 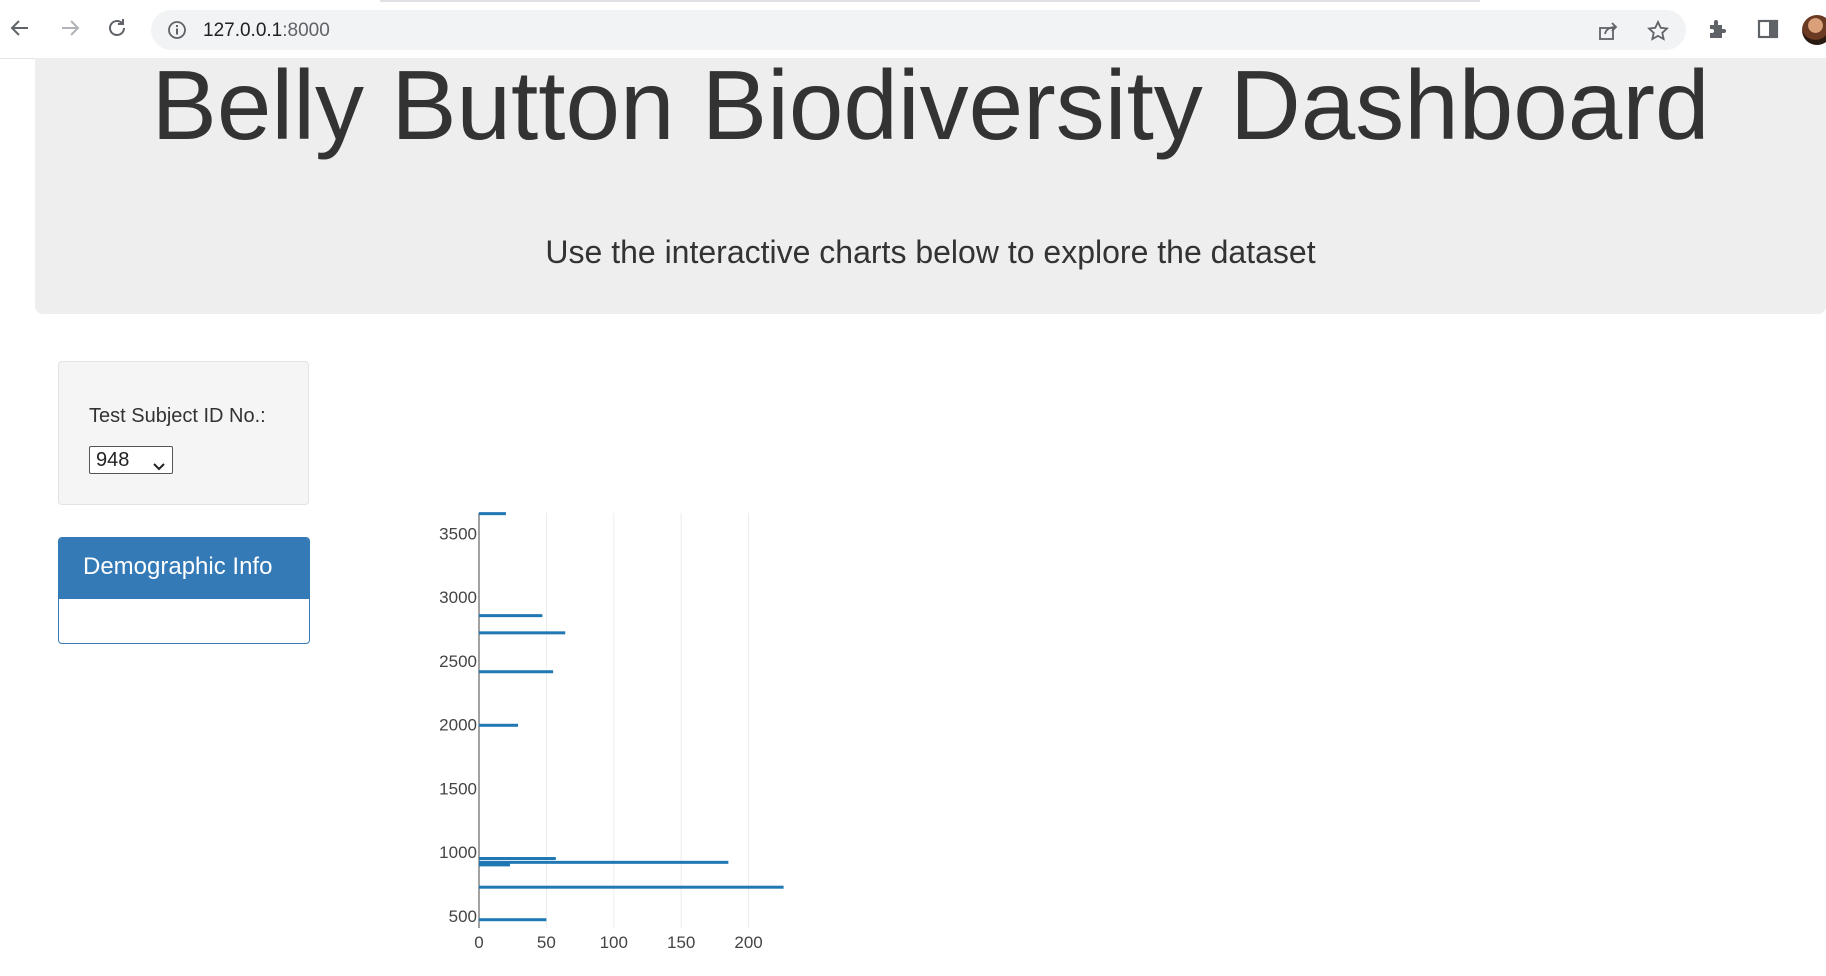 What do you see at coordinates (183, 433) in the screenshot?
I see `subject-selector-well: Test Subject ID No.: 948` at bounding box center [183, 433].